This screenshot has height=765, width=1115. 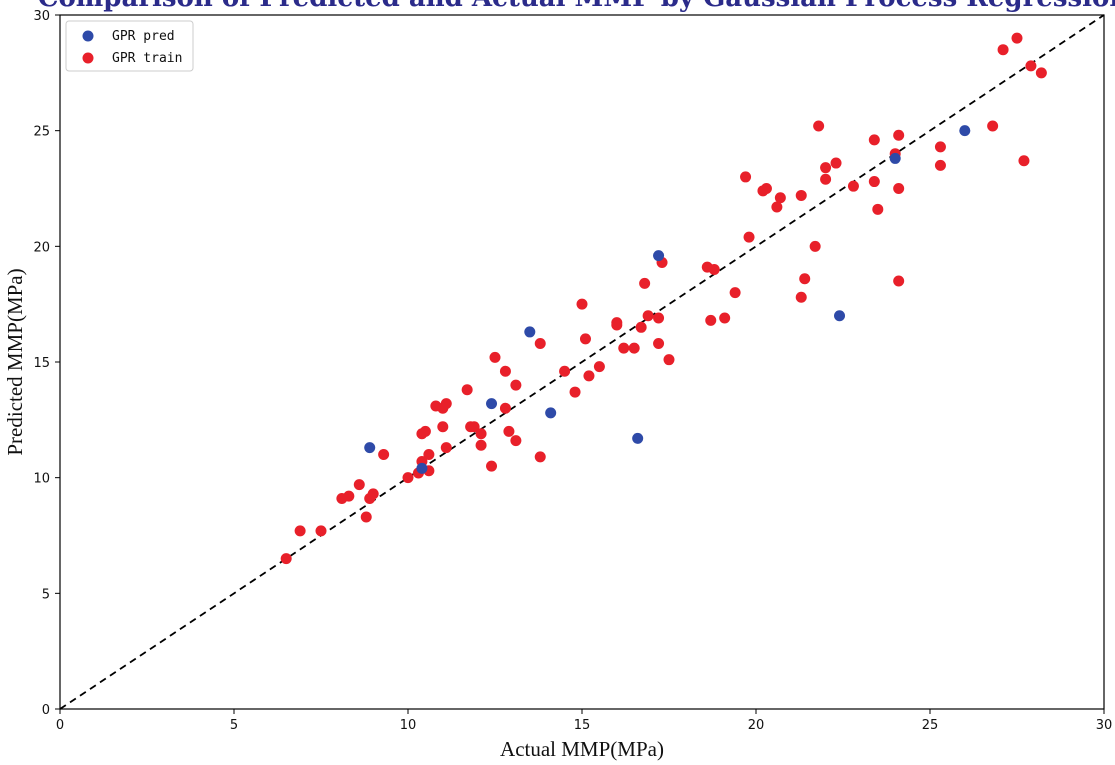 What do you see at coordinates (408, 725) in the screenshot?
I see `x-tick-label: 10` at bounding box center [408, 725].